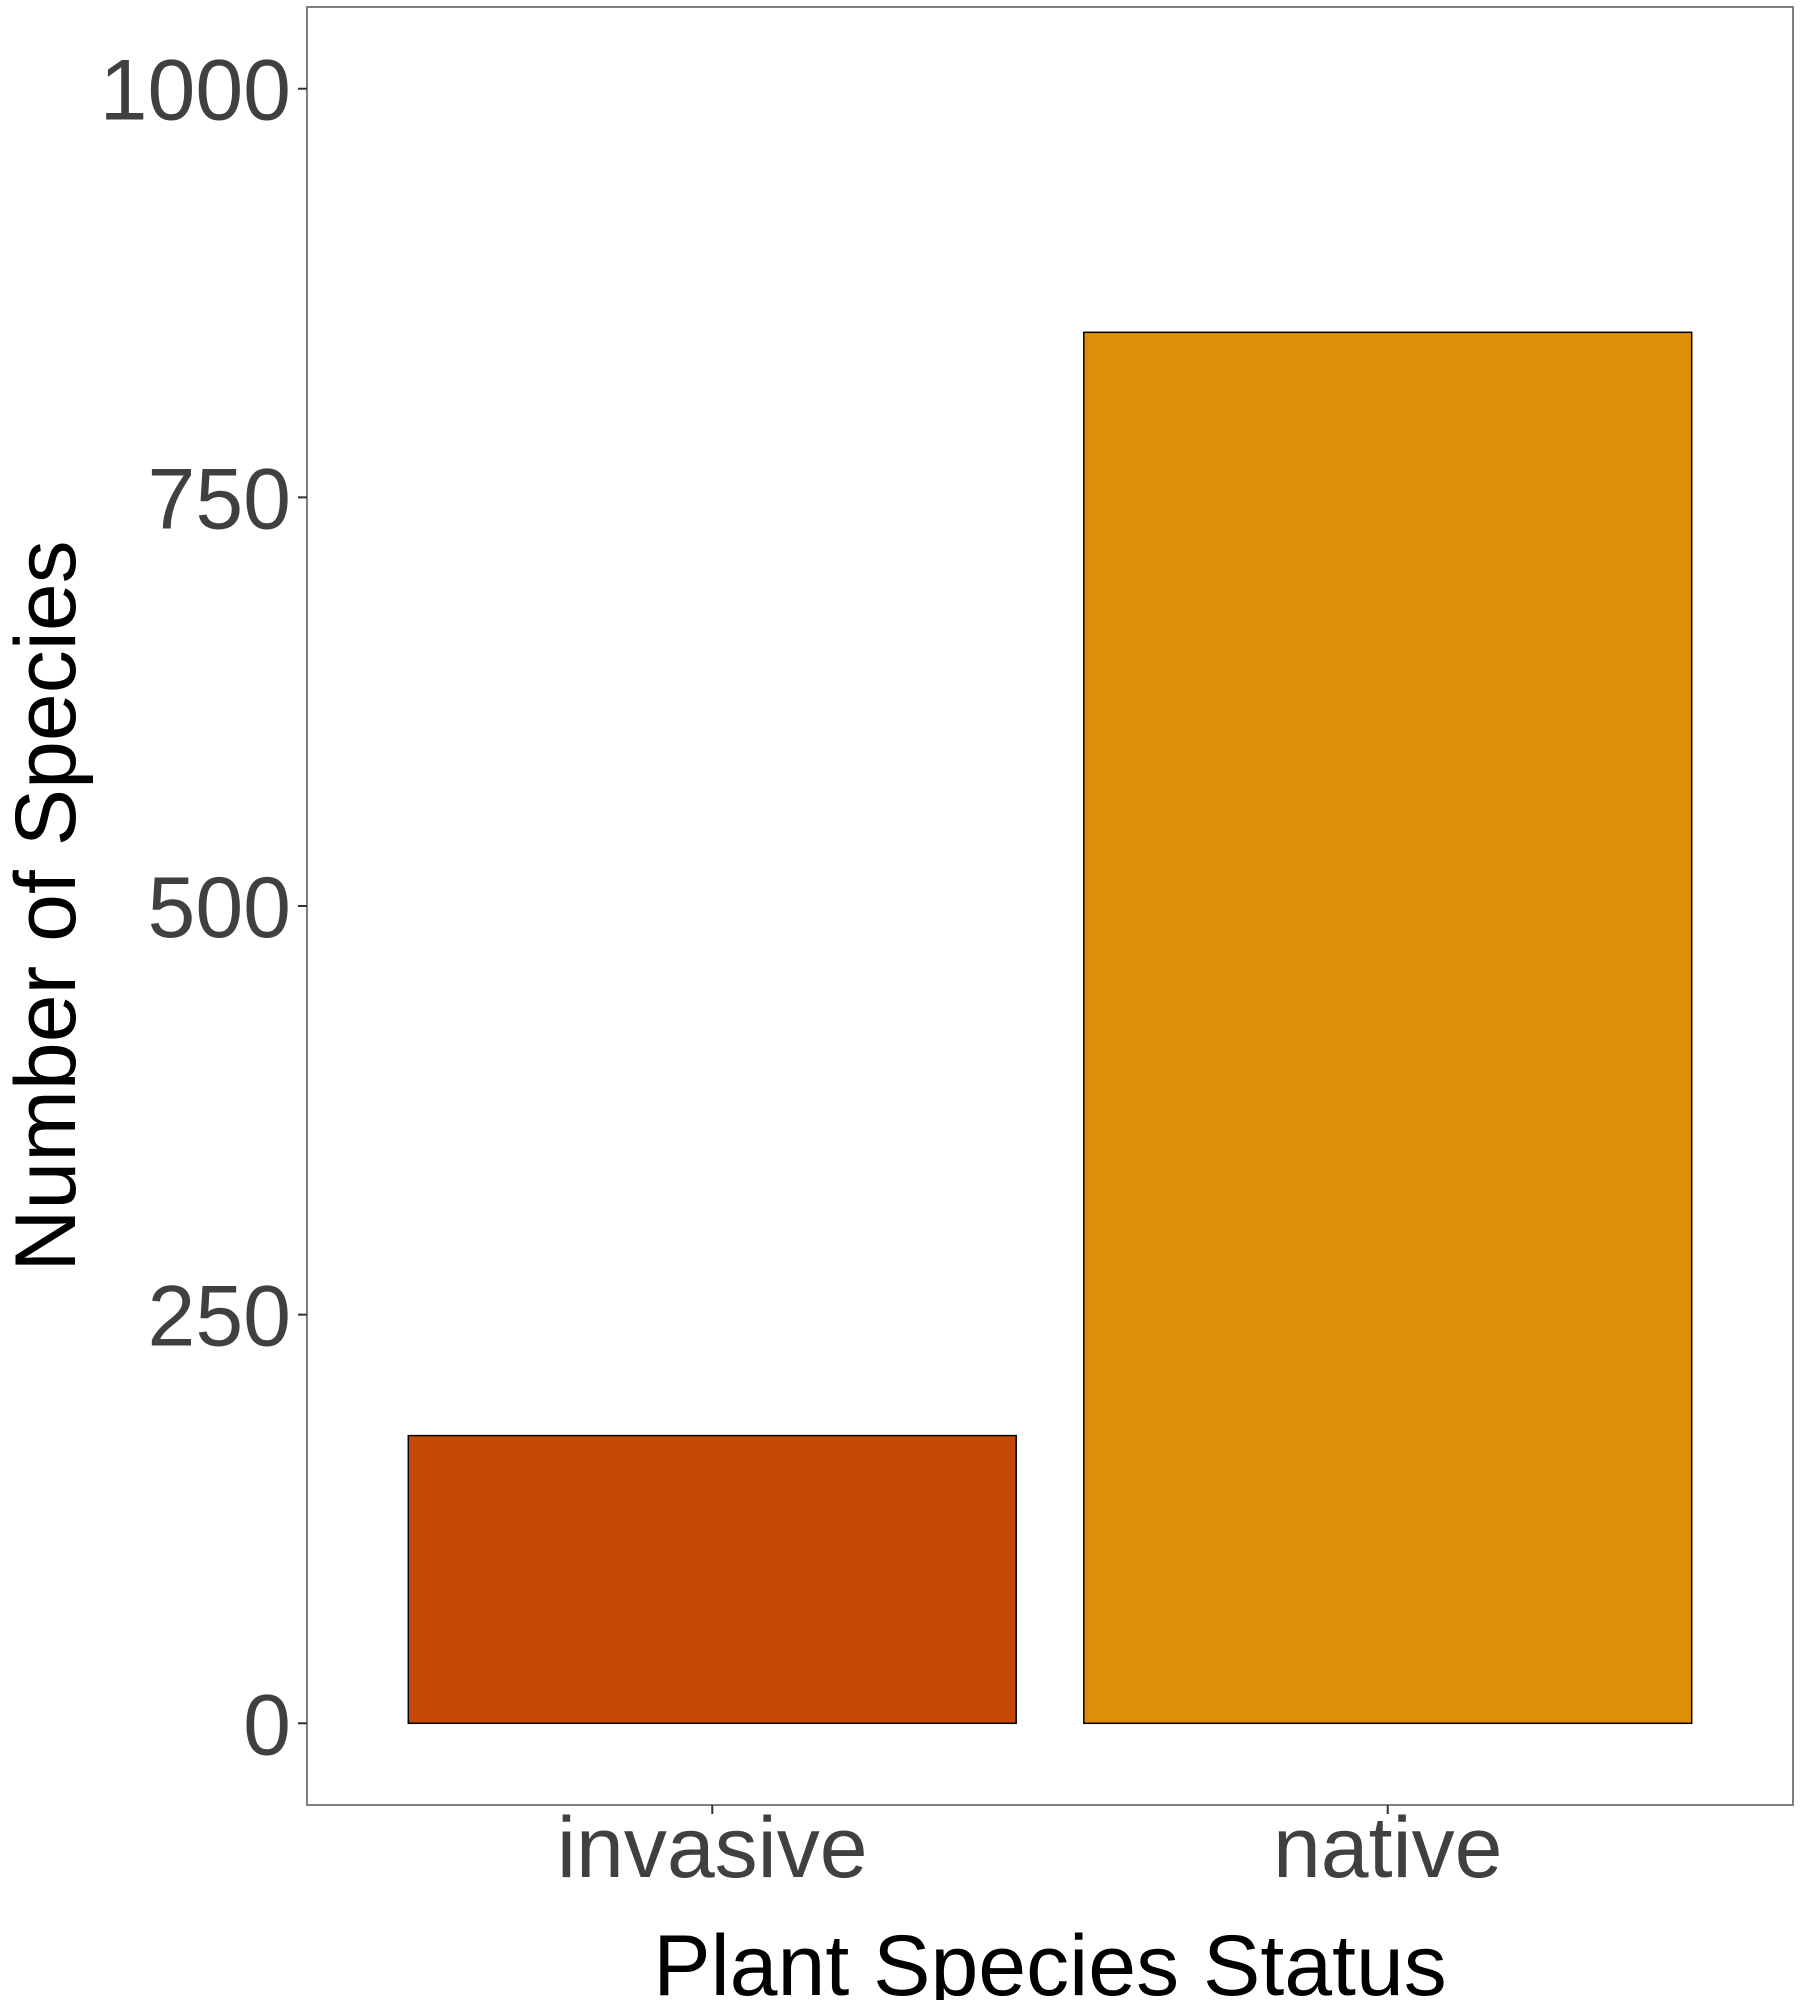 The image size is (1800, 2000). I want to click on y-tick-label: 0, so click(267, 1725).